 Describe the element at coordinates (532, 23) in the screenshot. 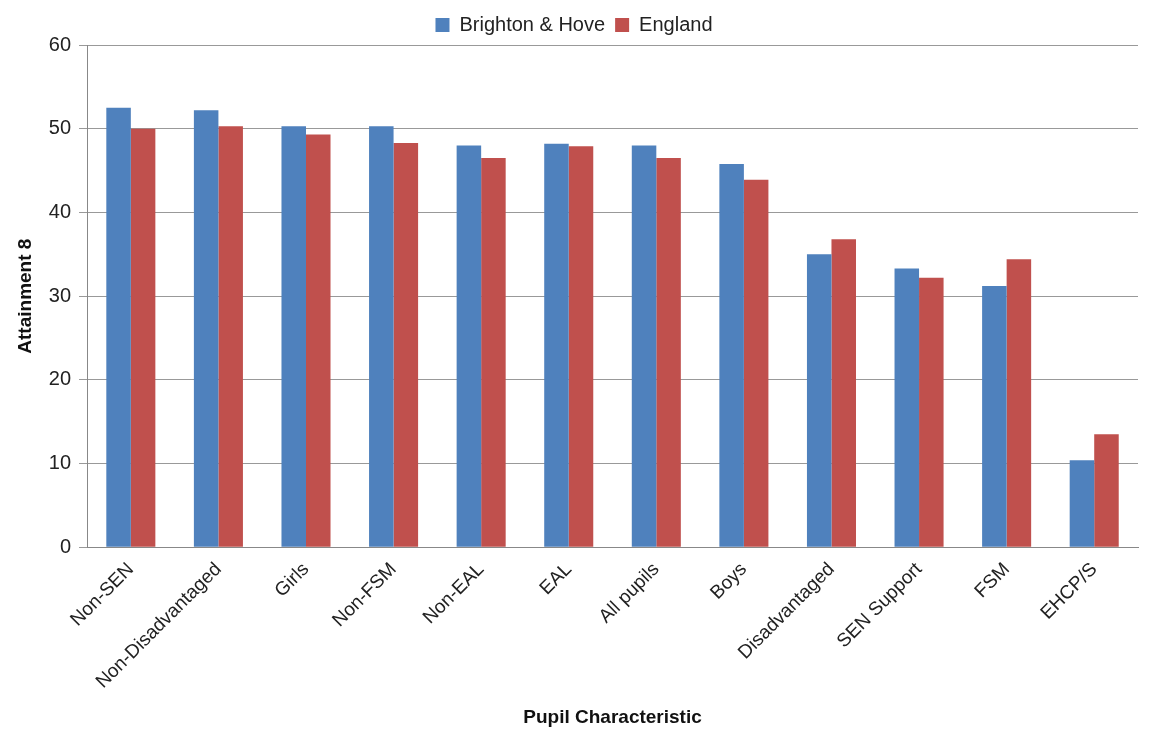

I see `legend-label: Brighton & Hove` at that location.